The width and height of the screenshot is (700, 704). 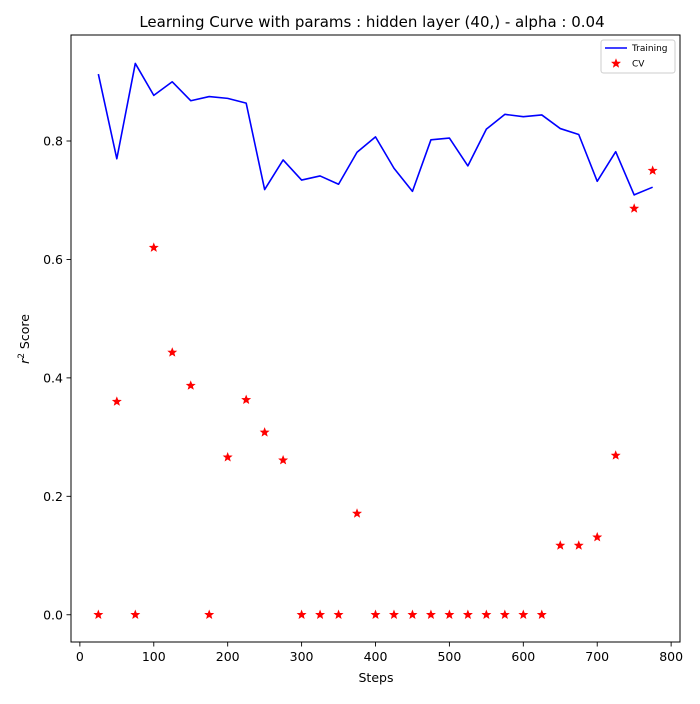 What do you see at coordinates (671, 656) in the screenshot?
I see `x-tick-label: 800` at bounding box center [671, 656].